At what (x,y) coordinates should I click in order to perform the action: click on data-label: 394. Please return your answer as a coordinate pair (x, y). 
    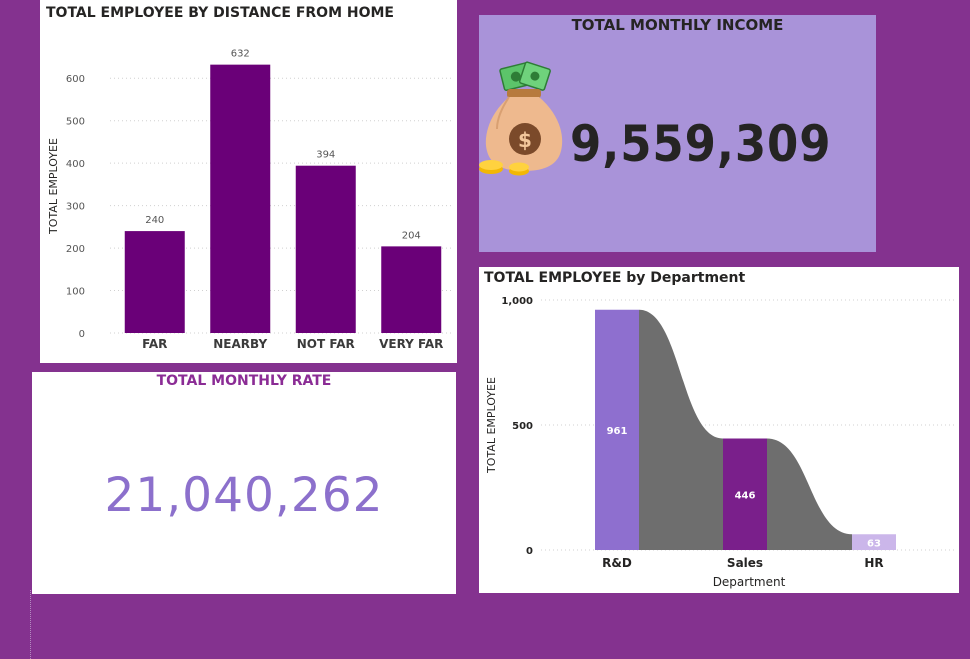
    Looking at the image, I should click on (325, 155).